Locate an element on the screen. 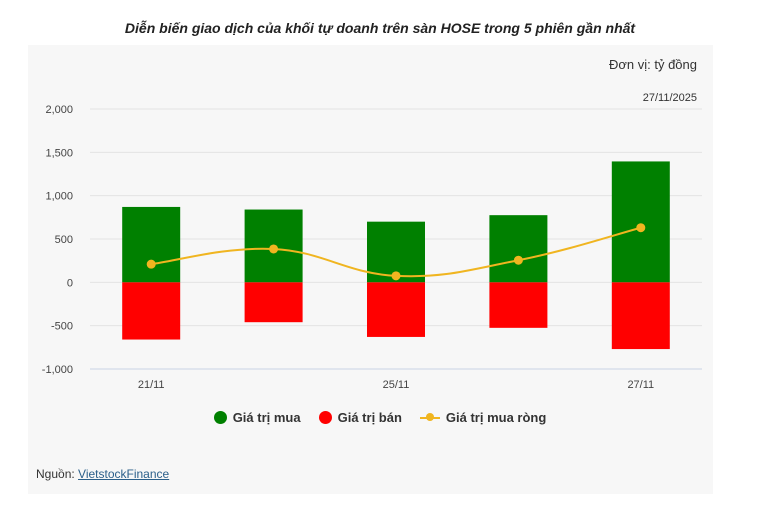 This screenshot has height=505, width=760. legend: Giá trị mua Giá trị bán Giá trị mua ròng is located at coordinates (380, 417).